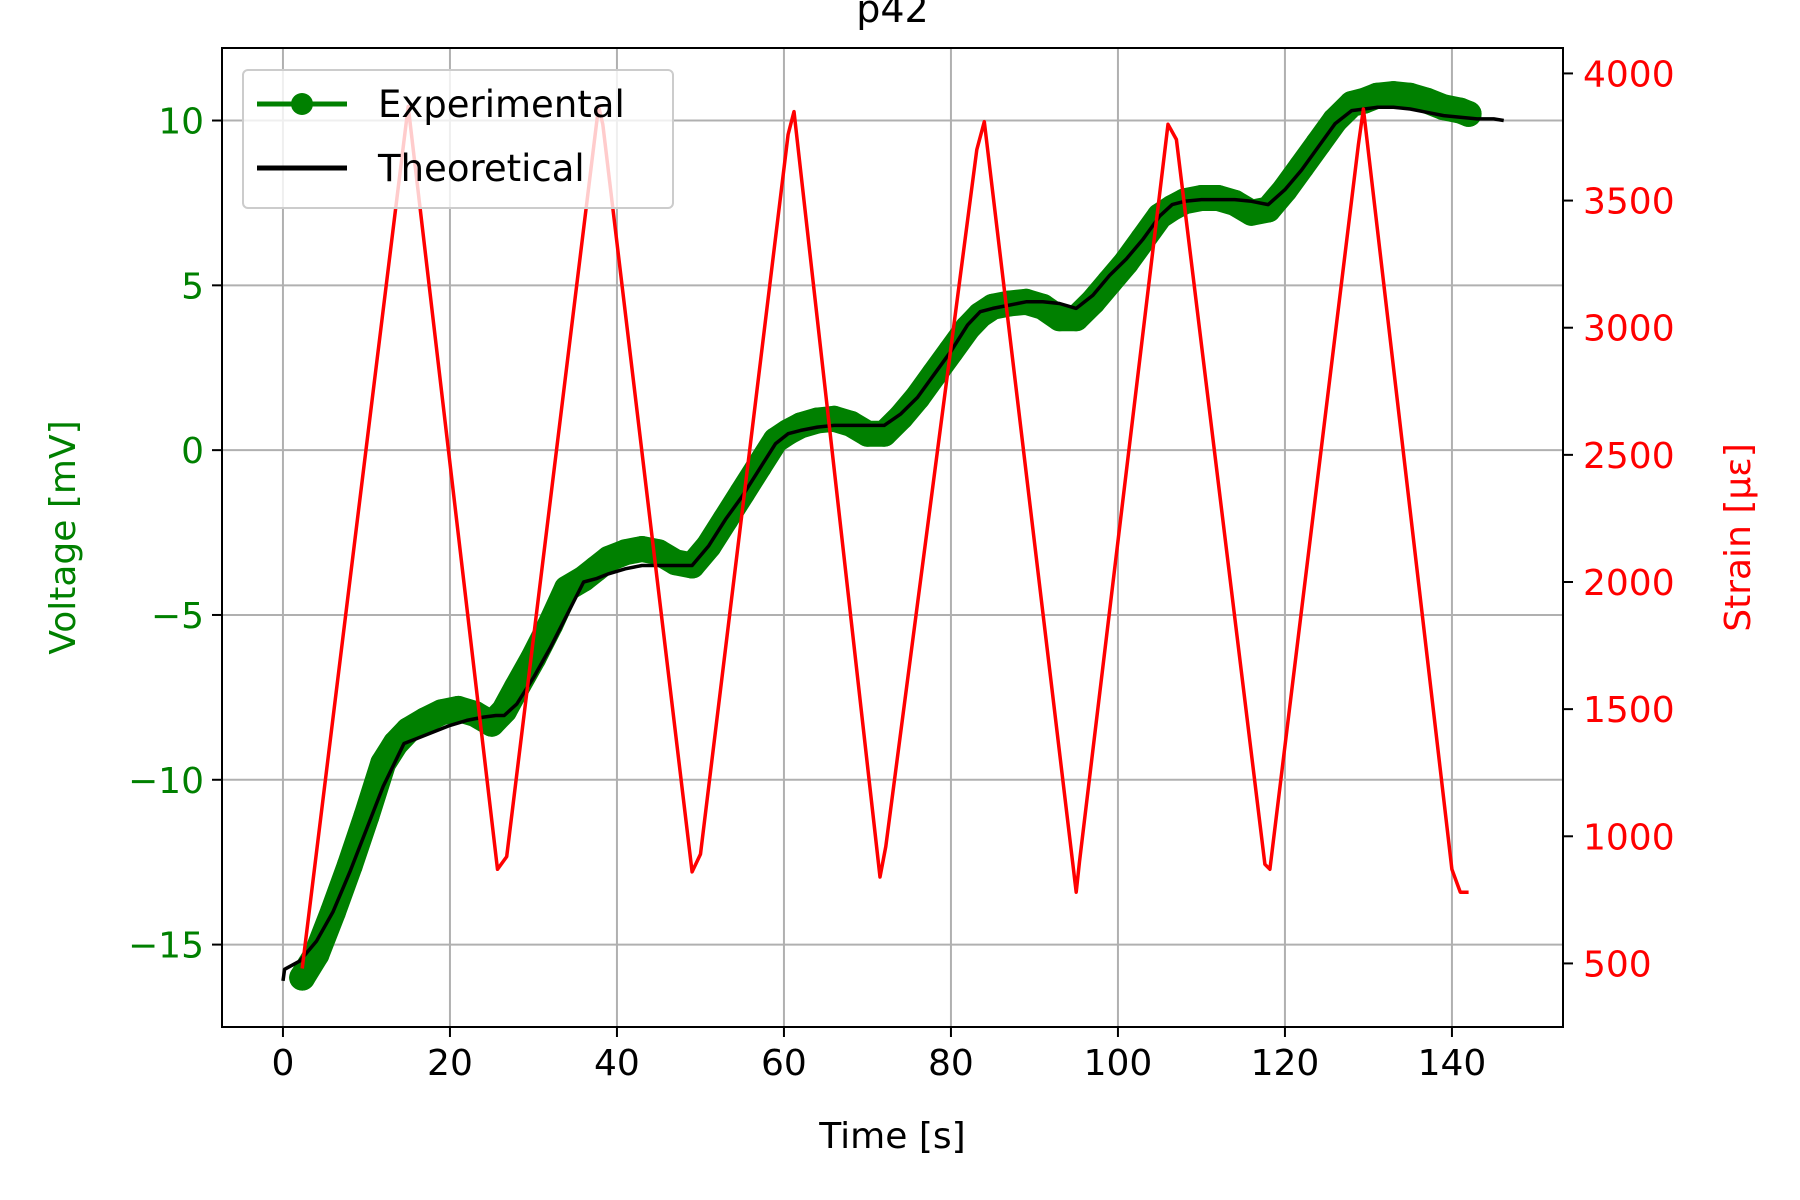  I want to click on legend-experimental-label: Experimental, so click(501, 104).